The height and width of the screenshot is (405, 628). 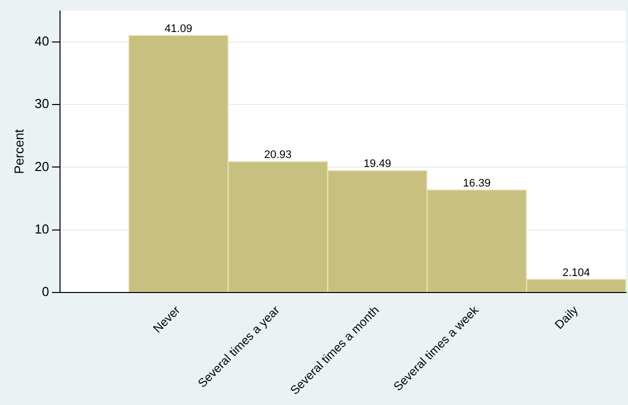 I want to click on data-label: 20.93, so click(x=278, y=154).